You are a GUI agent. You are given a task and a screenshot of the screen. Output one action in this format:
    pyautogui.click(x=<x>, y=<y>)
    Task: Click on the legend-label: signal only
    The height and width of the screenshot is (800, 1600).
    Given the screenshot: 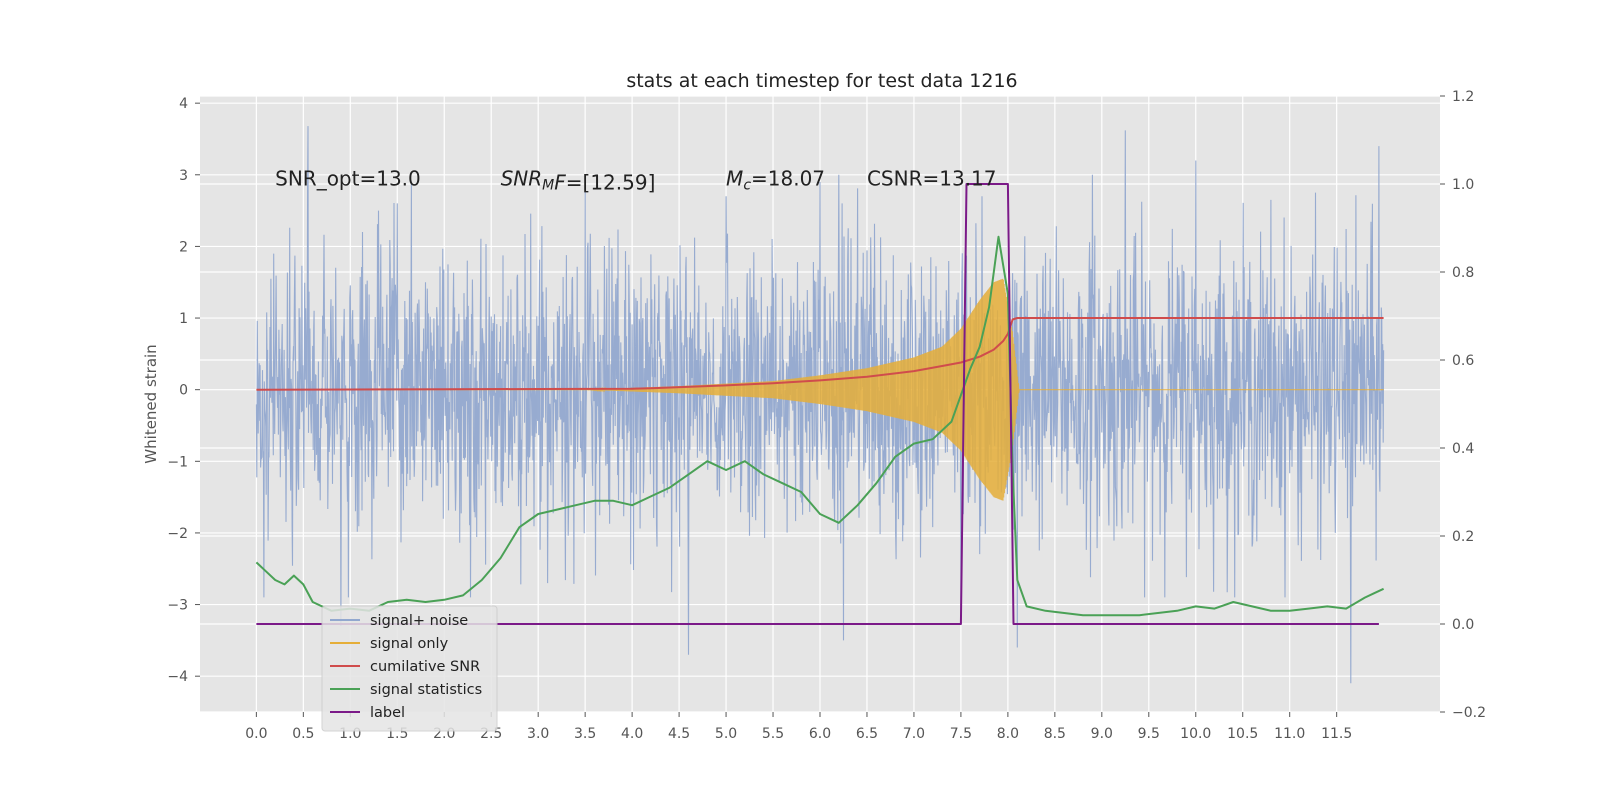 What is the action you would take?
    pyautogui.click(x=409, y=644)
    